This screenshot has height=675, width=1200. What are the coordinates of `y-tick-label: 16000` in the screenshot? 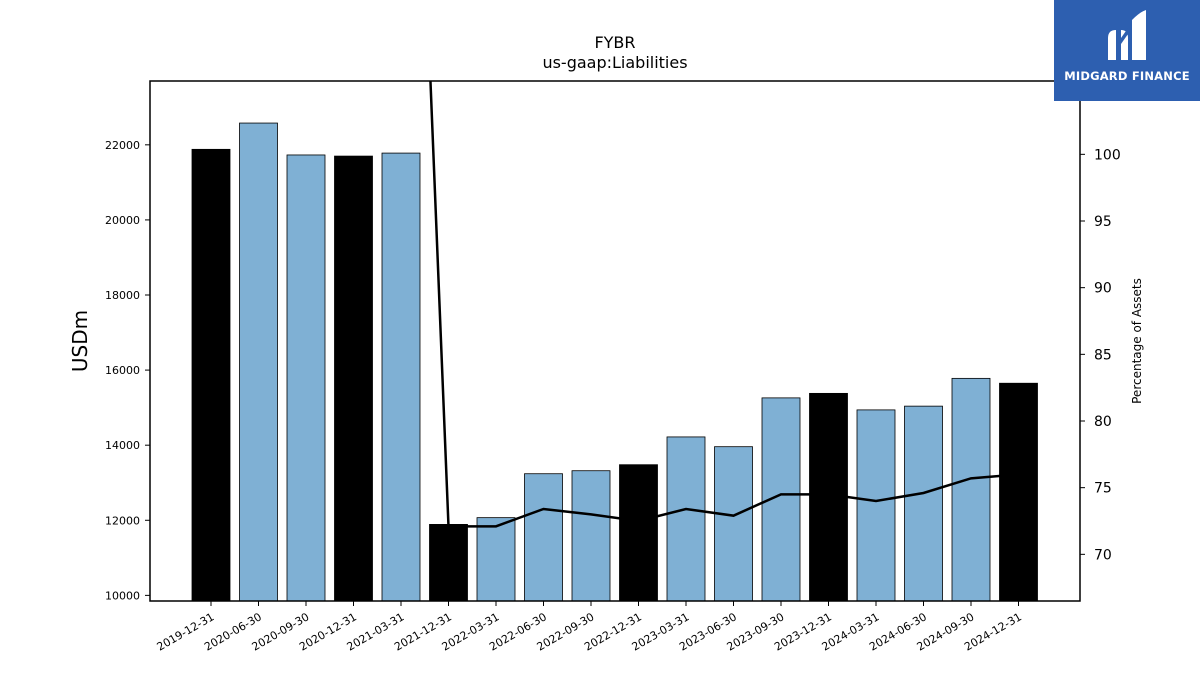 It's located at (122, 370).